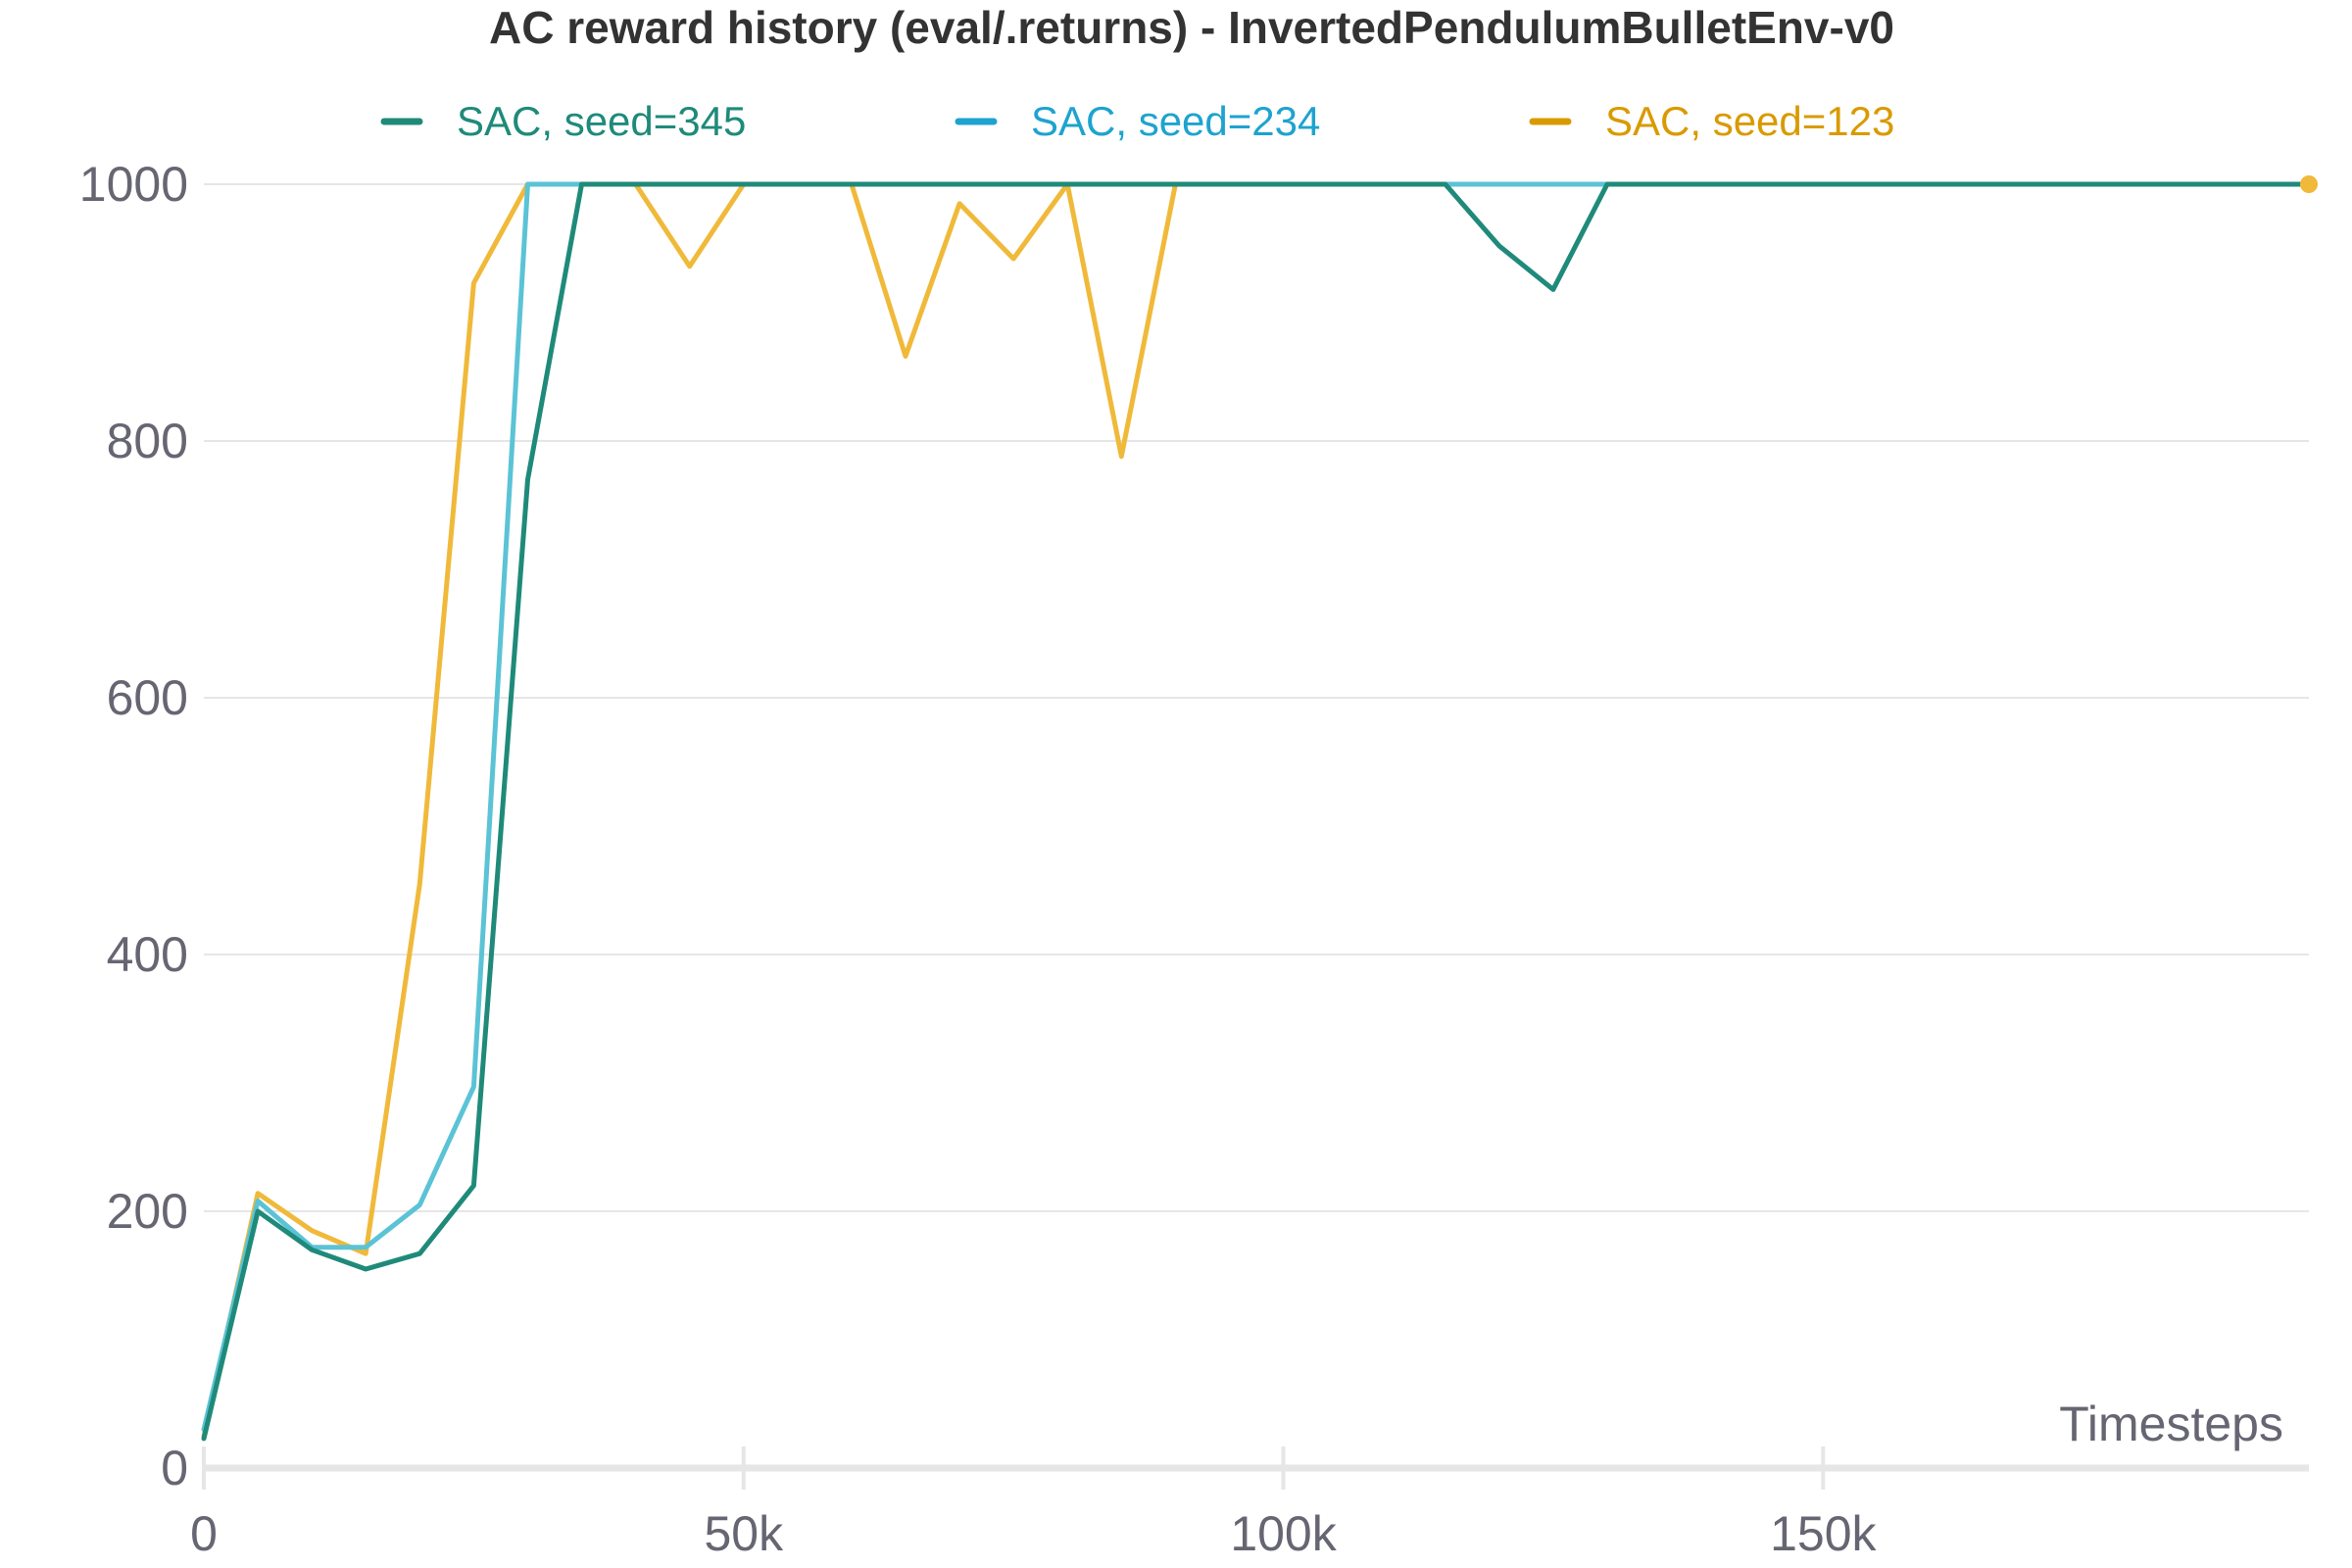  Describe the element at coordinates (147, 1211) in the screenshot. I see `y-tick-label: 200` at that location.